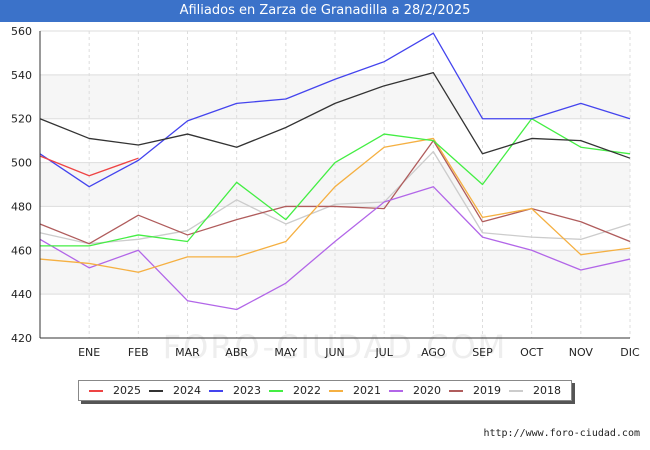 The image size is (650, 450). Describe the element at coordinates (21, 31) in the screenshot. I see `y-tick-label: 560` at that location.